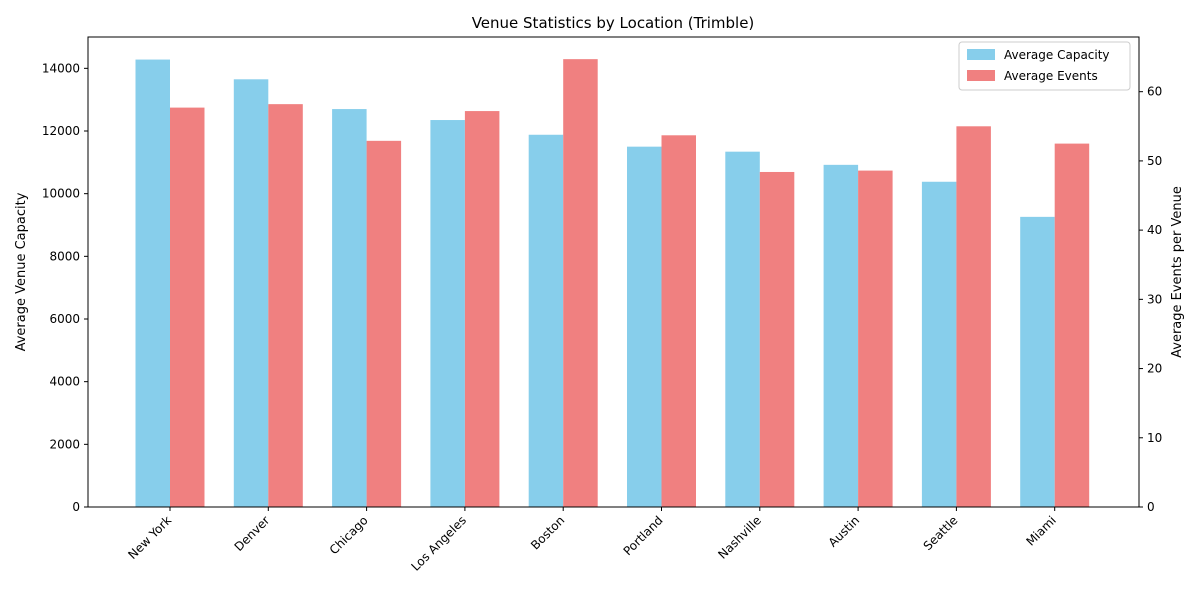 This screenshot has height=604, width=1200. I want to click on legend: Average Capacity Average Events, so click(1044, 66).